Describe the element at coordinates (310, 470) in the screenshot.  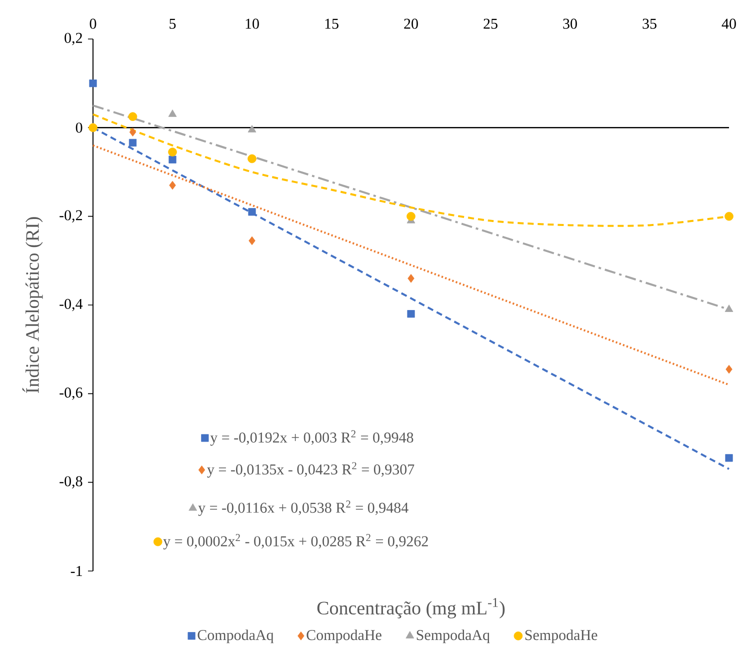
I see `legend-label: y = -0,0135x - 0,0423 R$^{2}$ = 0,9307` at that location.